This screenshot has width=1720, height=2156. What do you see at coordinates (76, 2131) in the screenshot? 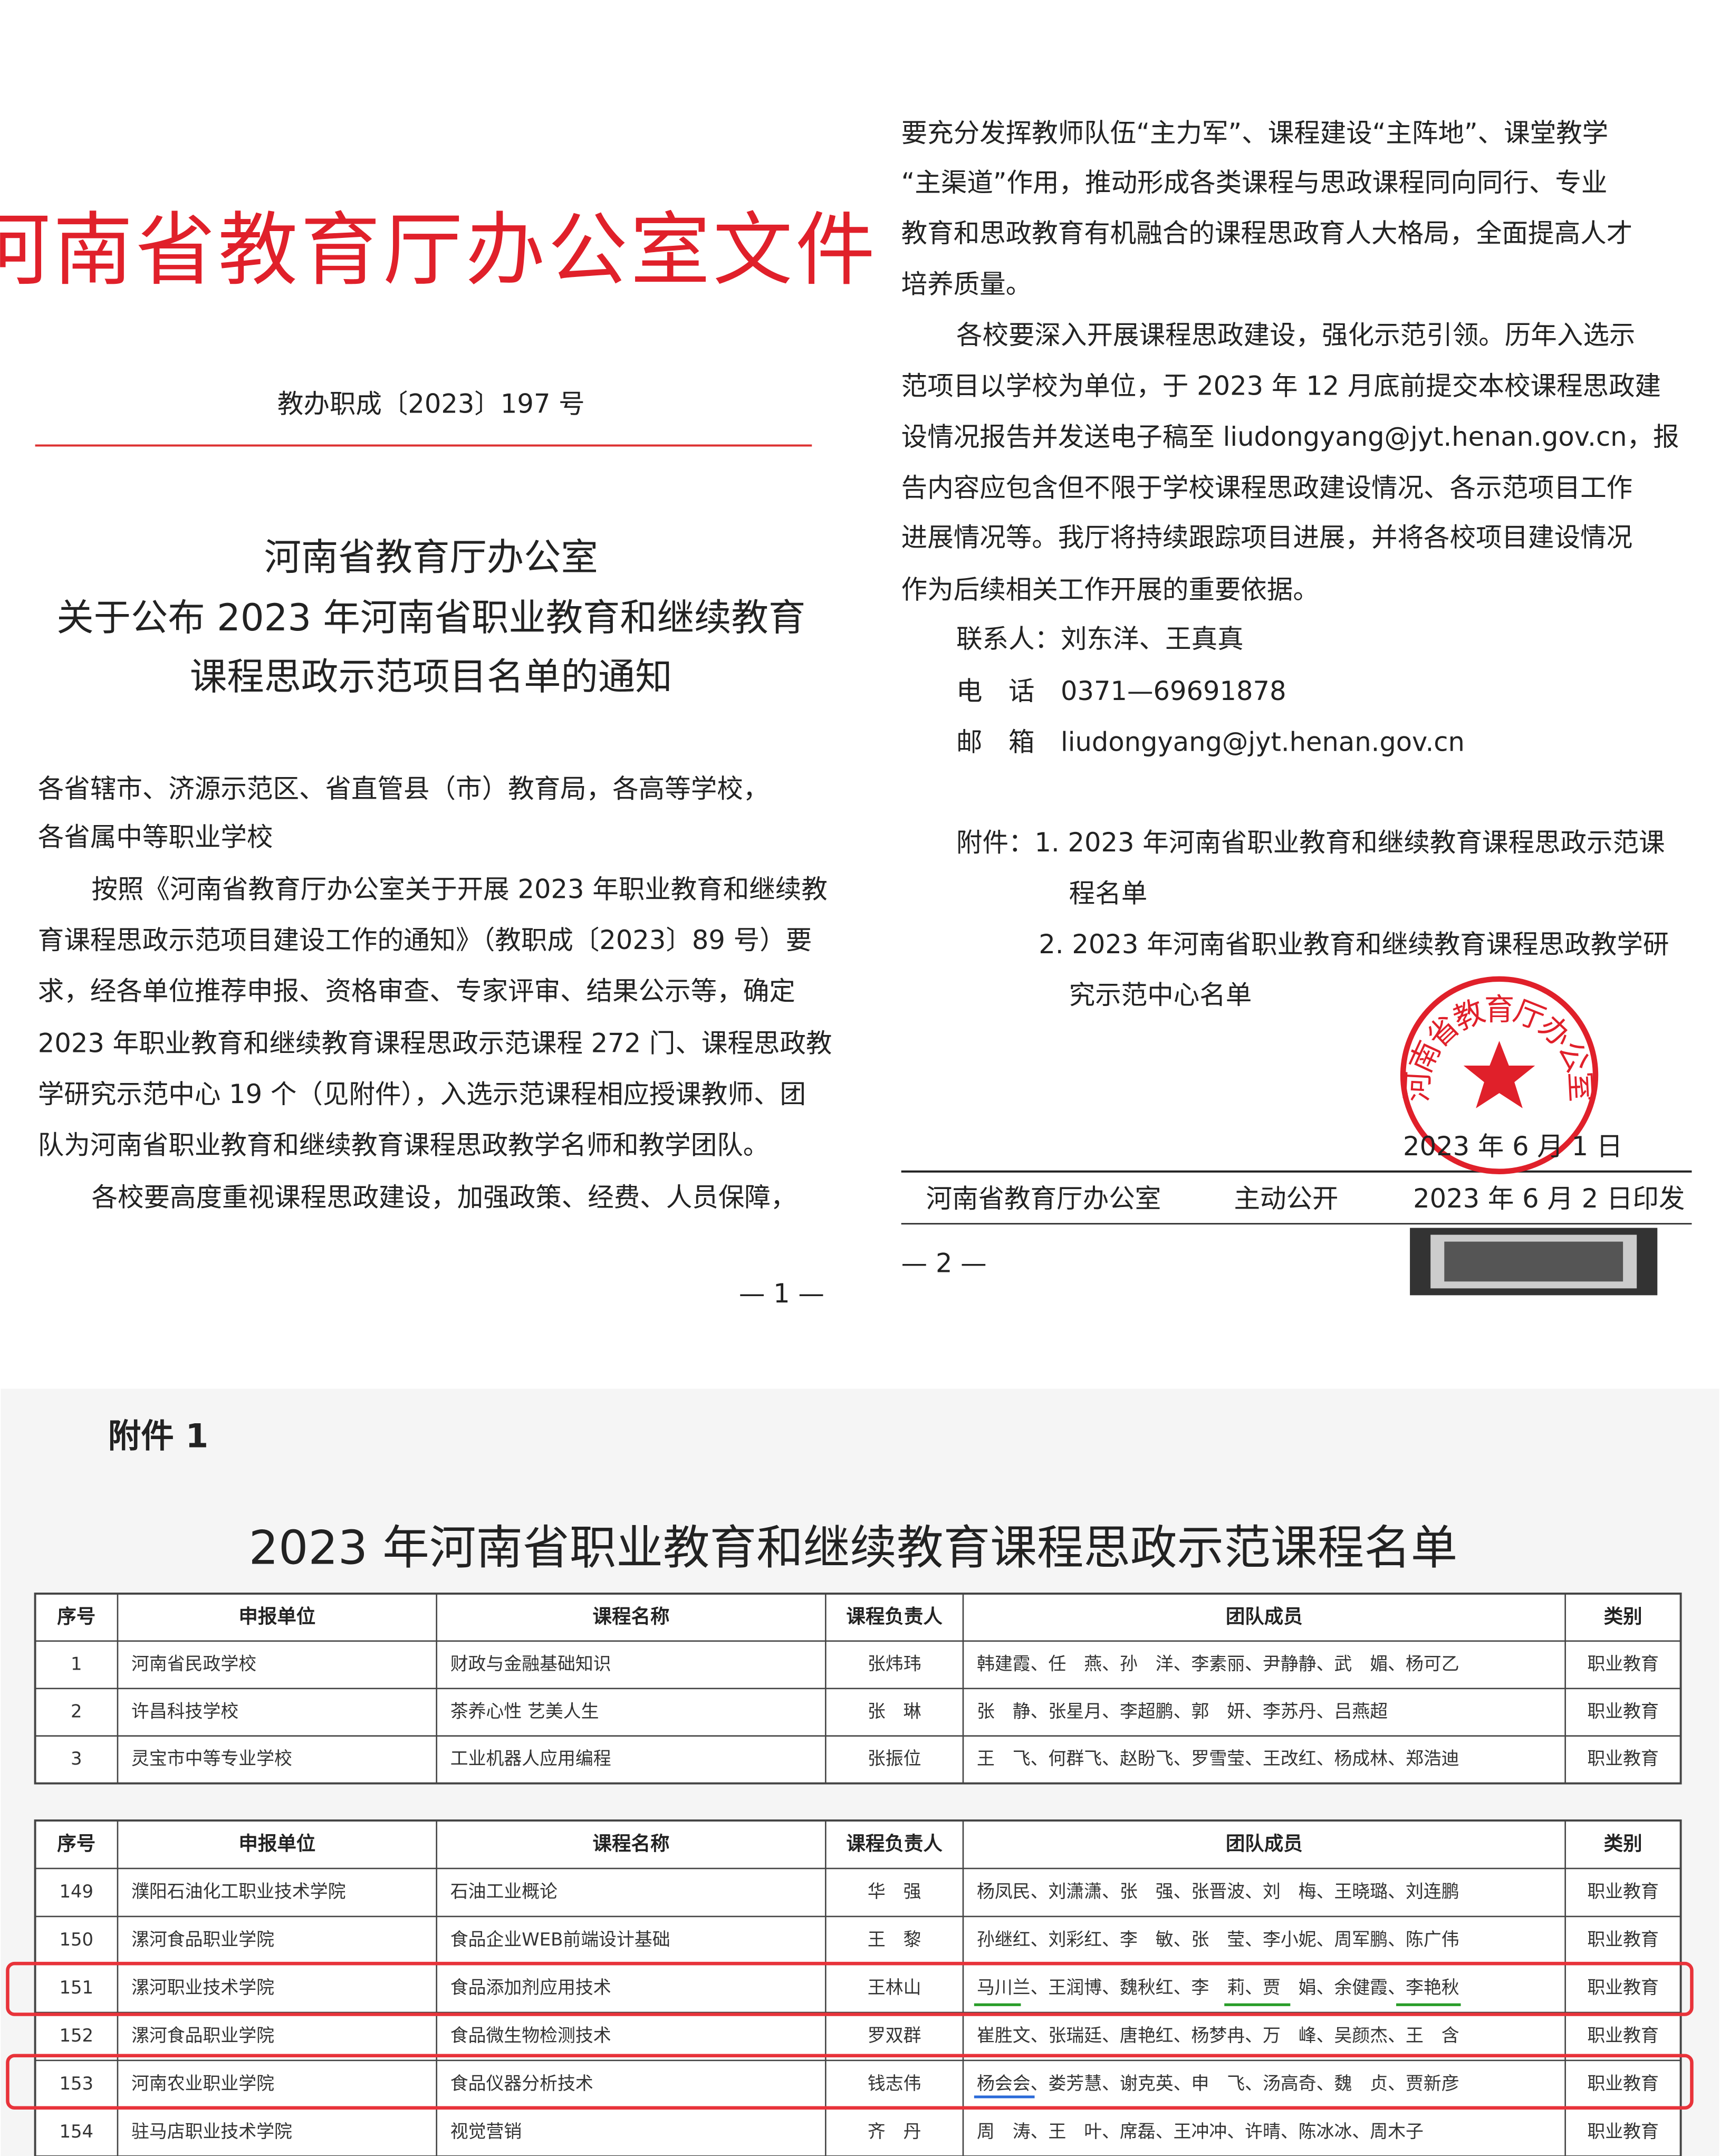
I see `table-cell: 154` at bounding box center [76, 2131].